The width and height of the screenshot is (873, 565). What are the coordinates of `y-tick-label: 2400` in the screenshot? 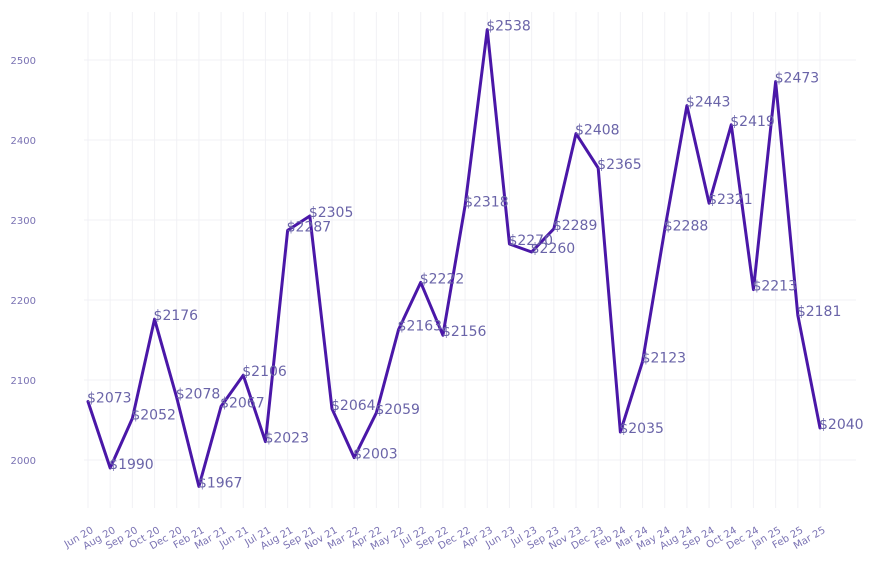 It's located at (23, 141).